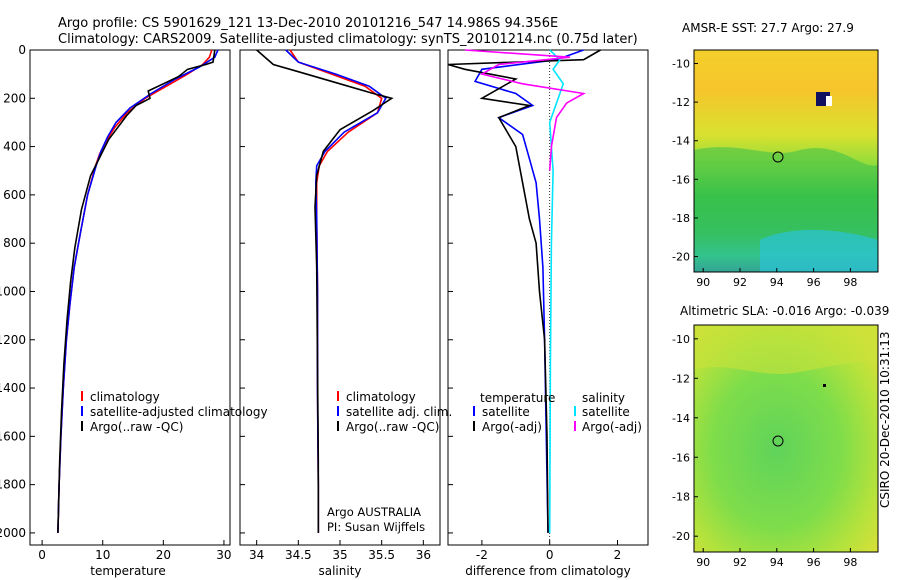  What do you see at coordinates (829, 101) in the screenshot?
I see `sst-argo-marker-white` at bounding box center [829, 101].